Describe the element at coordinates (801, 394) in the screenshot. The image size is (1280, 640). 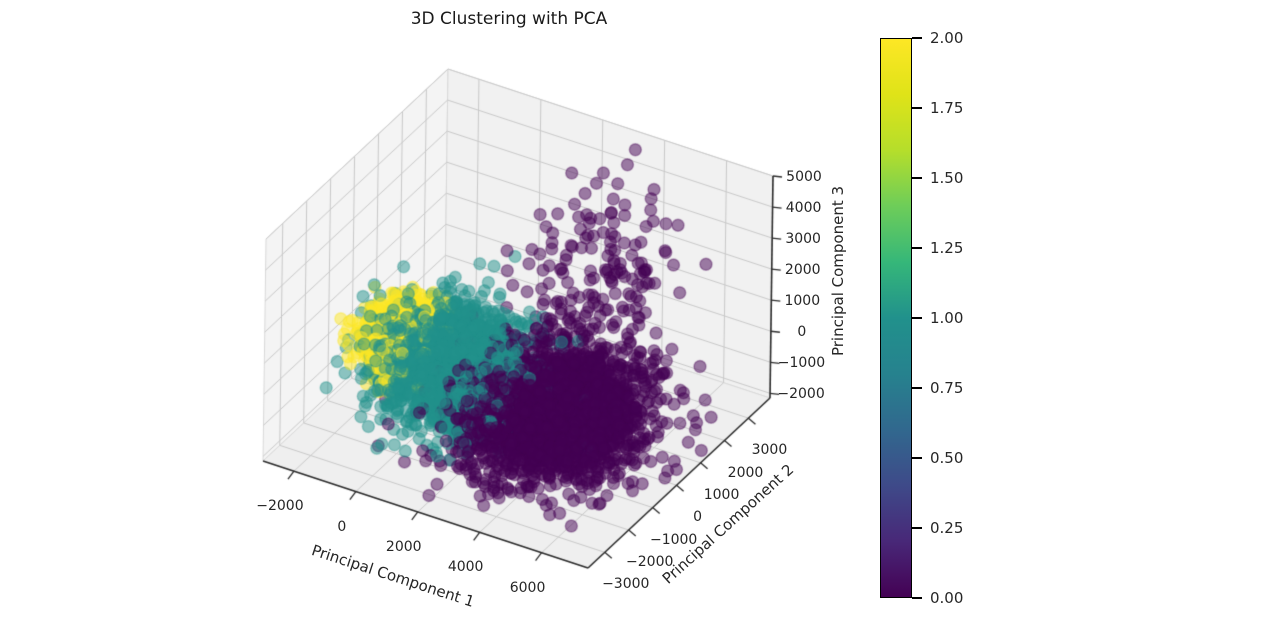
I see `z-tick-label: −2000` at that location.